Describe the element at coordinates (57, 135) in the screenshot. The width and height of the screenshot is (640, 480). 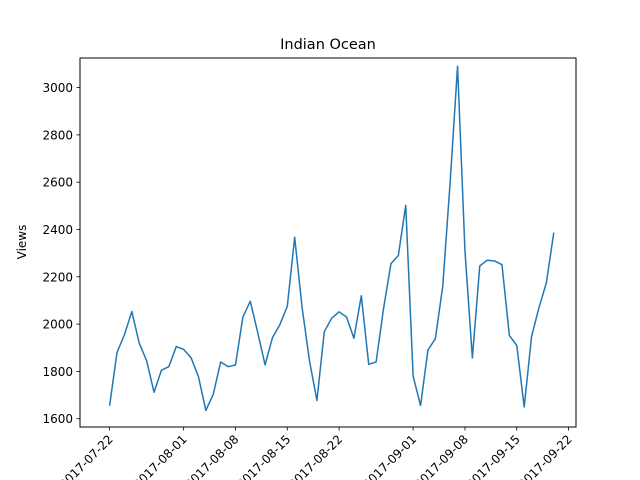
I see `y-tick-label: 2800` at that location.